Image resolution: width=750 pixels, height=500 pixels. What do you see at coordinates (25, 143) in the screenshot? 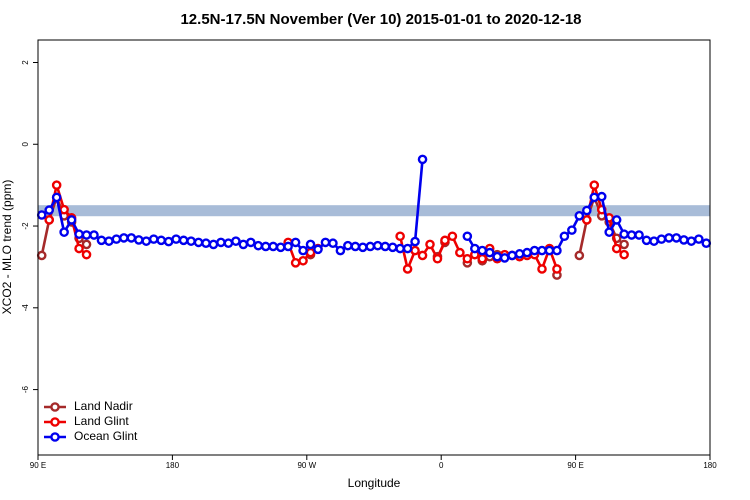
I see `y-tick-label: 0` at bounding box center [25, 143].